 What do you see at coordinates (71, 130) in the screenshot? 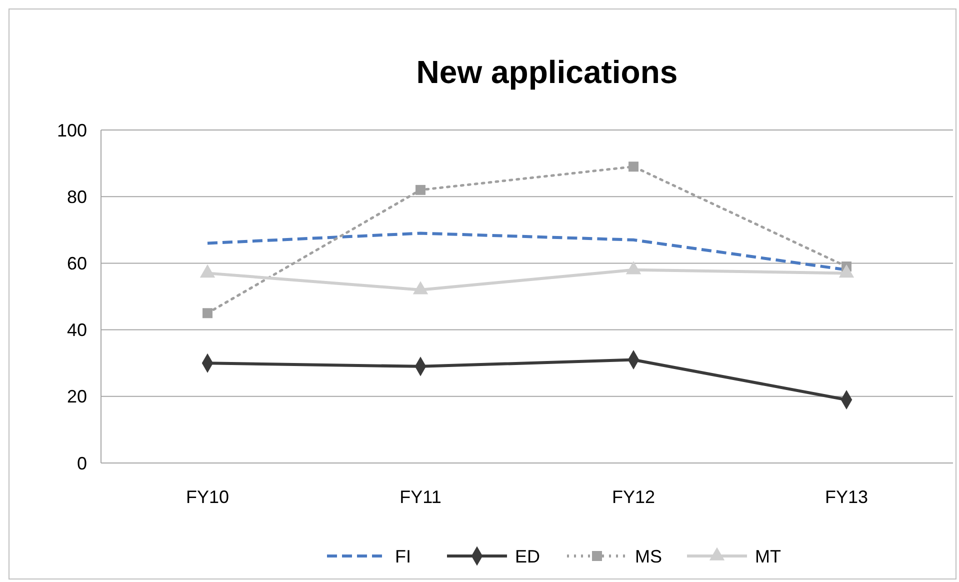
I see `y-tick-label: 100` at bounding box center [71, 130].